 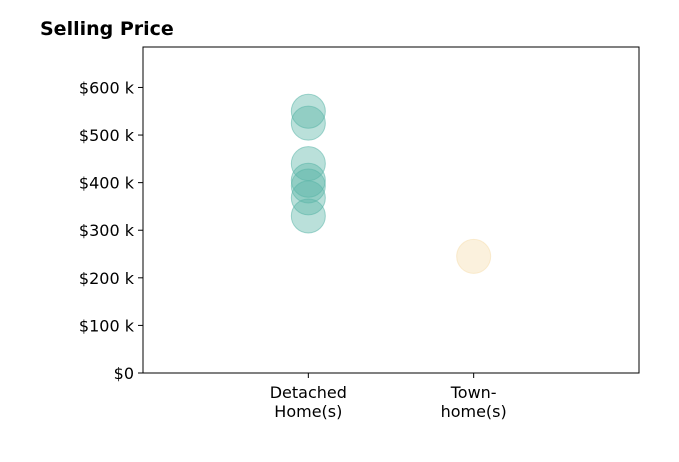 What do you see at coordinates (107, 278) in the screenshot?
I see `y-tick-label-2: $200 k` at bounding box center [107, 278].